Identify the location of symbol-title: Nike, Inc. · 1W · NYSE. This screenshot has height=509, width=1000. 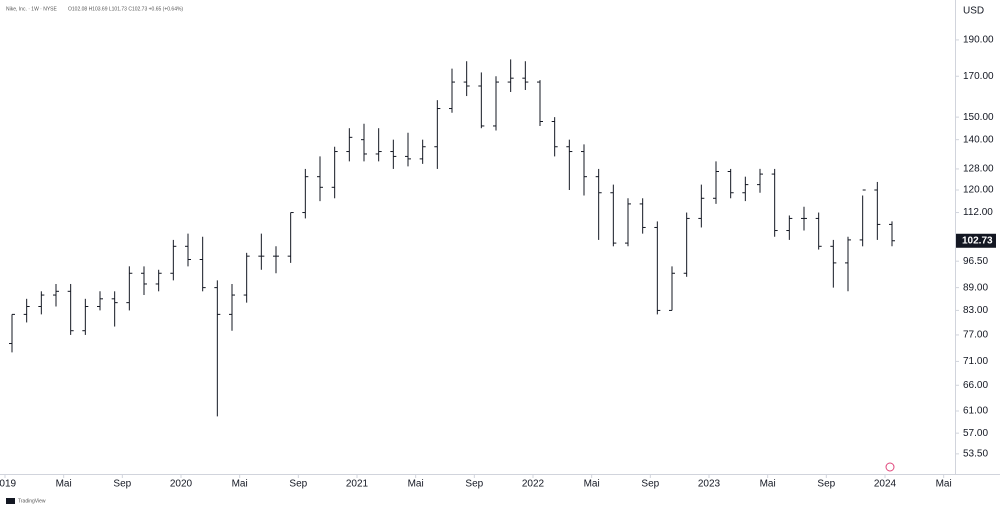
(32, 9).